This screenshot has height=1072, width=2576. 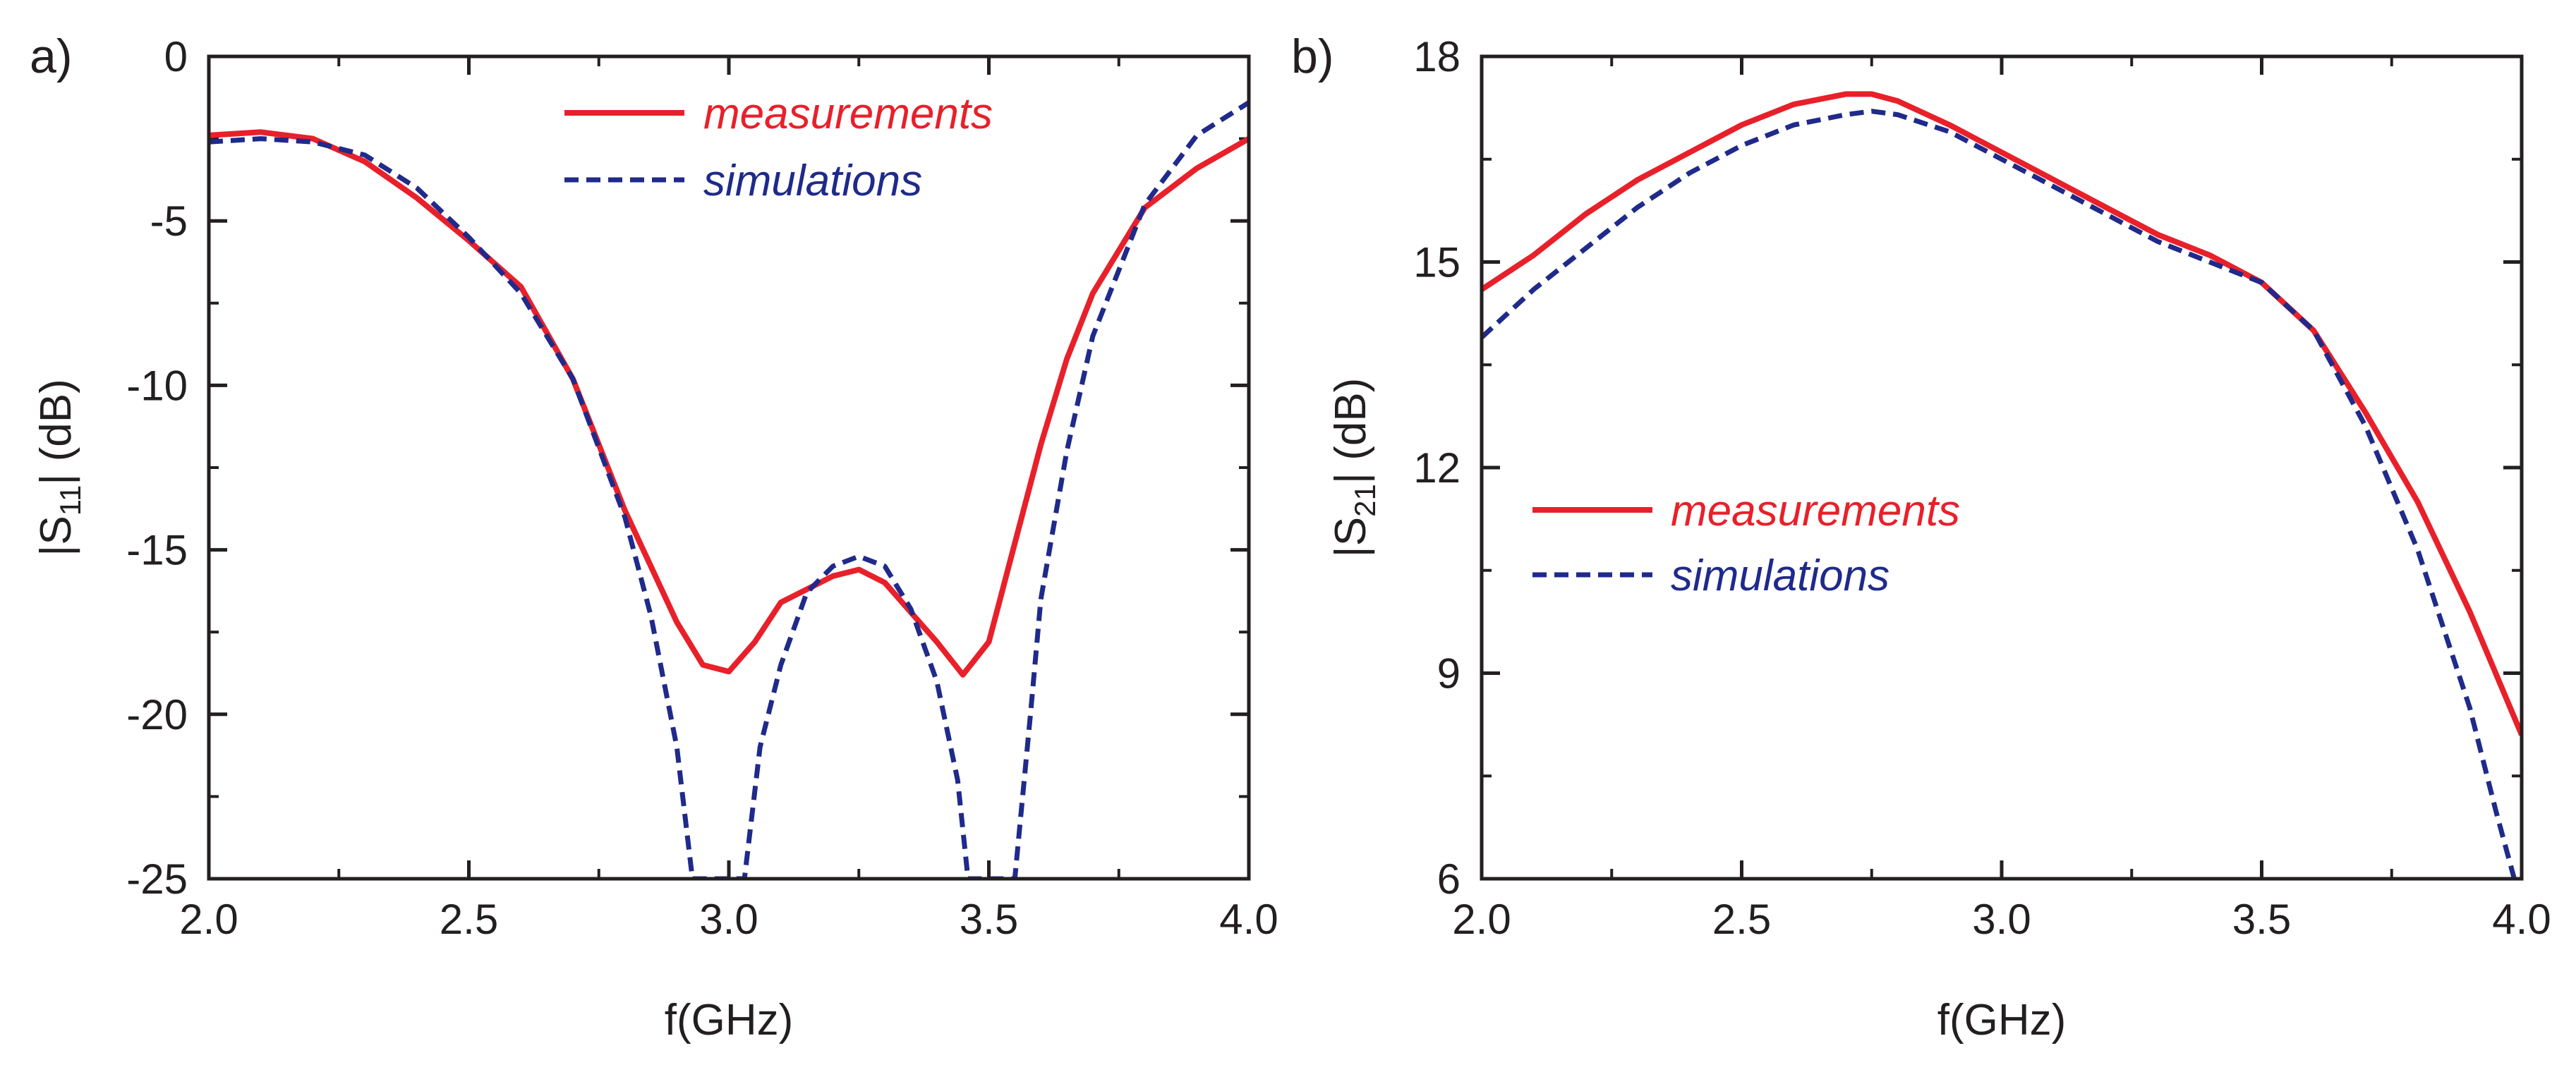 I want to click on panel-a-y-axis-label: |S11| (dB), so click(x=60, y=467).